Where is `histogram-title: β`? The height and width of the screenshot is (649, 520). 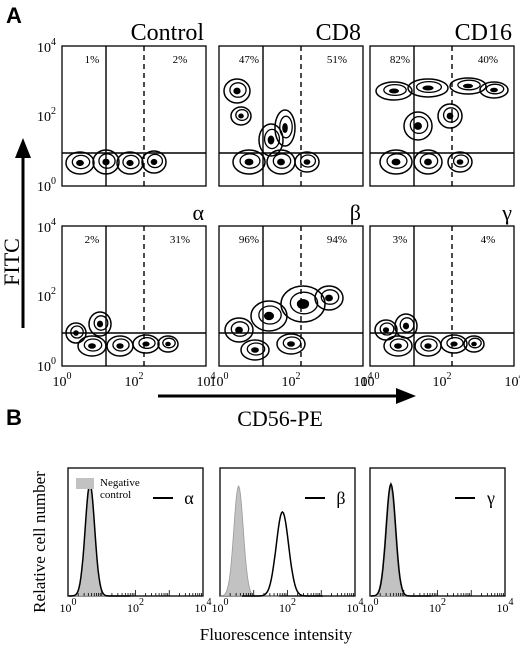
histogram-title: β is located at coordinates (340, 498).